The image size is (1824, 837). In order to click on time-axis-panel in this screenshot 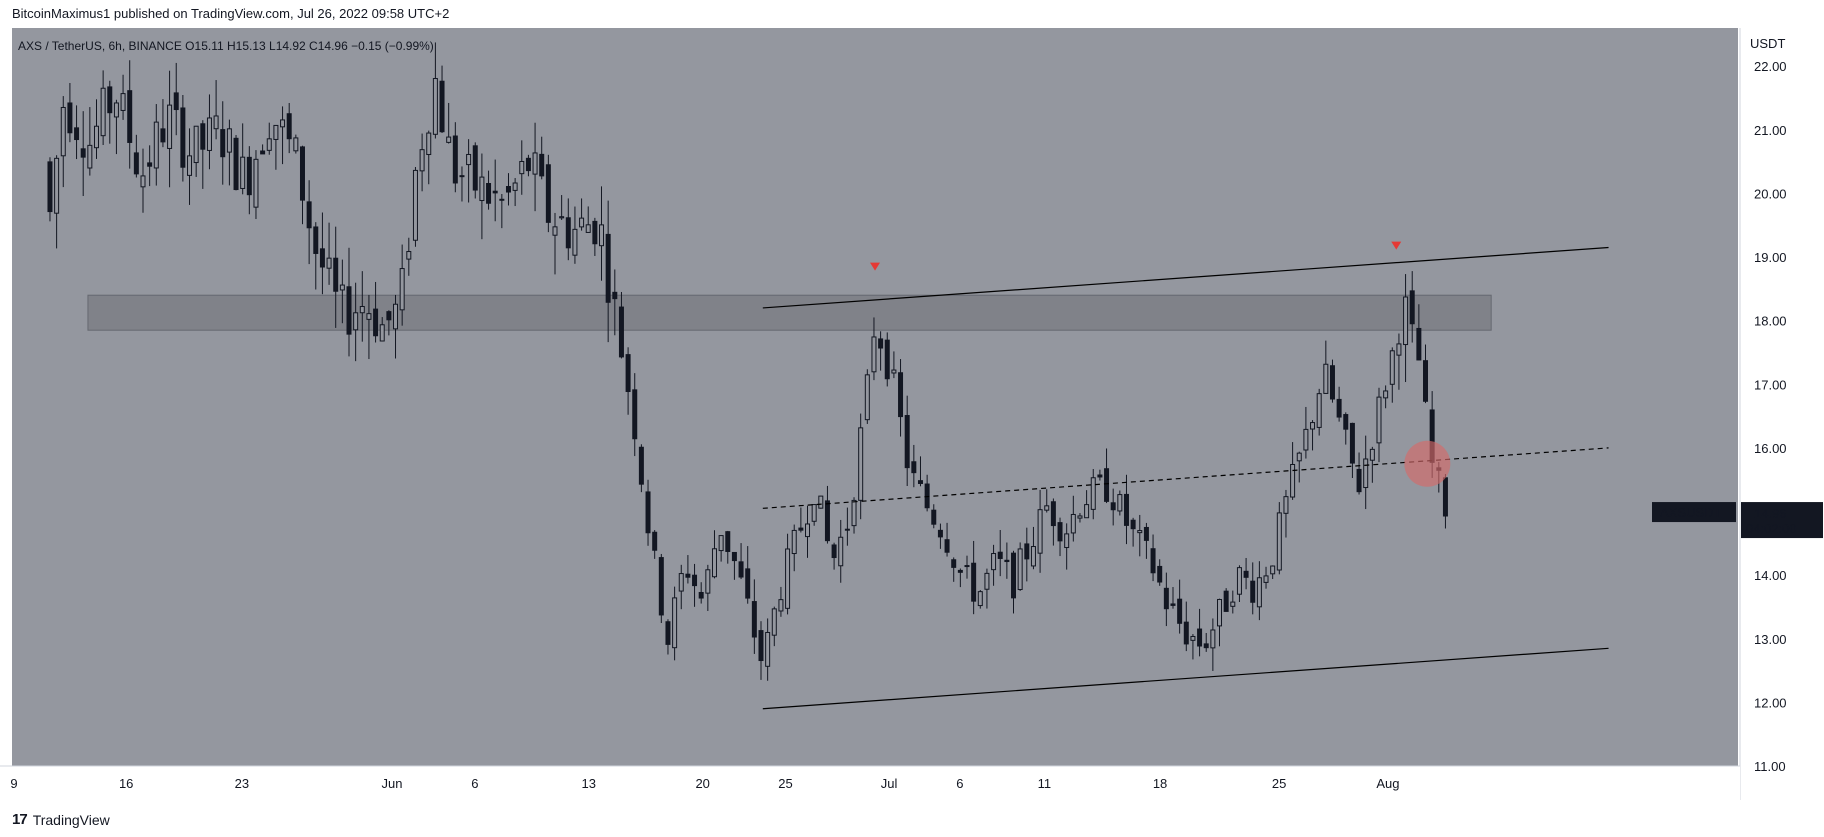, I will do `click(870, 783)`.